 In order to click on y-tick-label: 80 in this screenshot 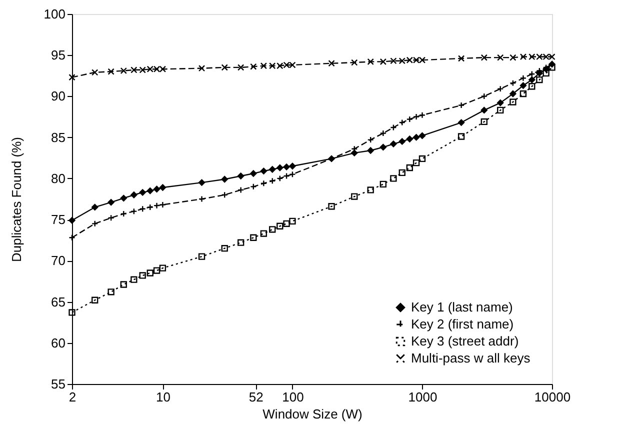, I will do `click(58, 178)`.